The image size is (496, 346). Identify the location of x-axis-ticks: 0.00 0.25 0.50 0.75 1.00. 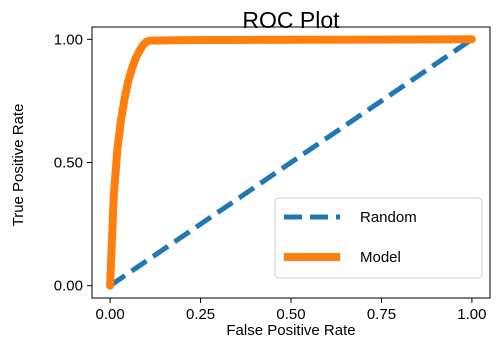
(291, 310).